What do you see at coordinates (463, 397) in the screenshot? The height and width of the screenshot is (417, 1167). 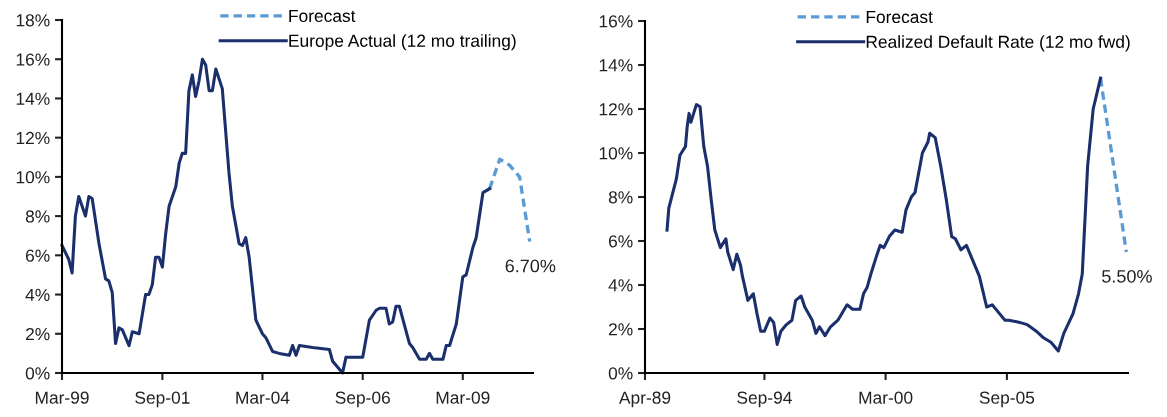 I see `x-tick-label: Mar-09` at bounding box center [463, 397].